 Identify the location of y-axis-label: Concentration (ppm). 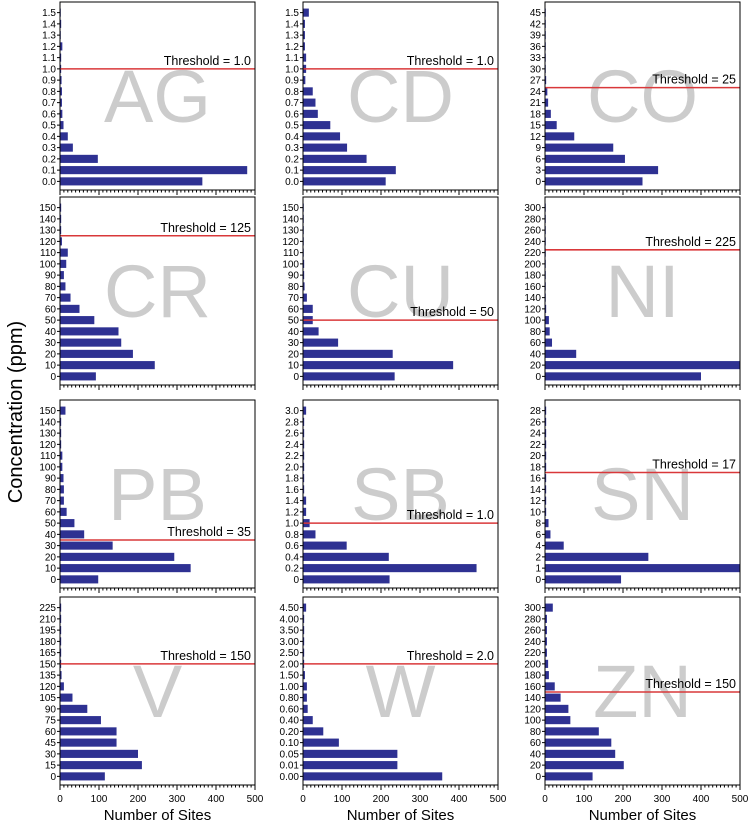
(16, 412).